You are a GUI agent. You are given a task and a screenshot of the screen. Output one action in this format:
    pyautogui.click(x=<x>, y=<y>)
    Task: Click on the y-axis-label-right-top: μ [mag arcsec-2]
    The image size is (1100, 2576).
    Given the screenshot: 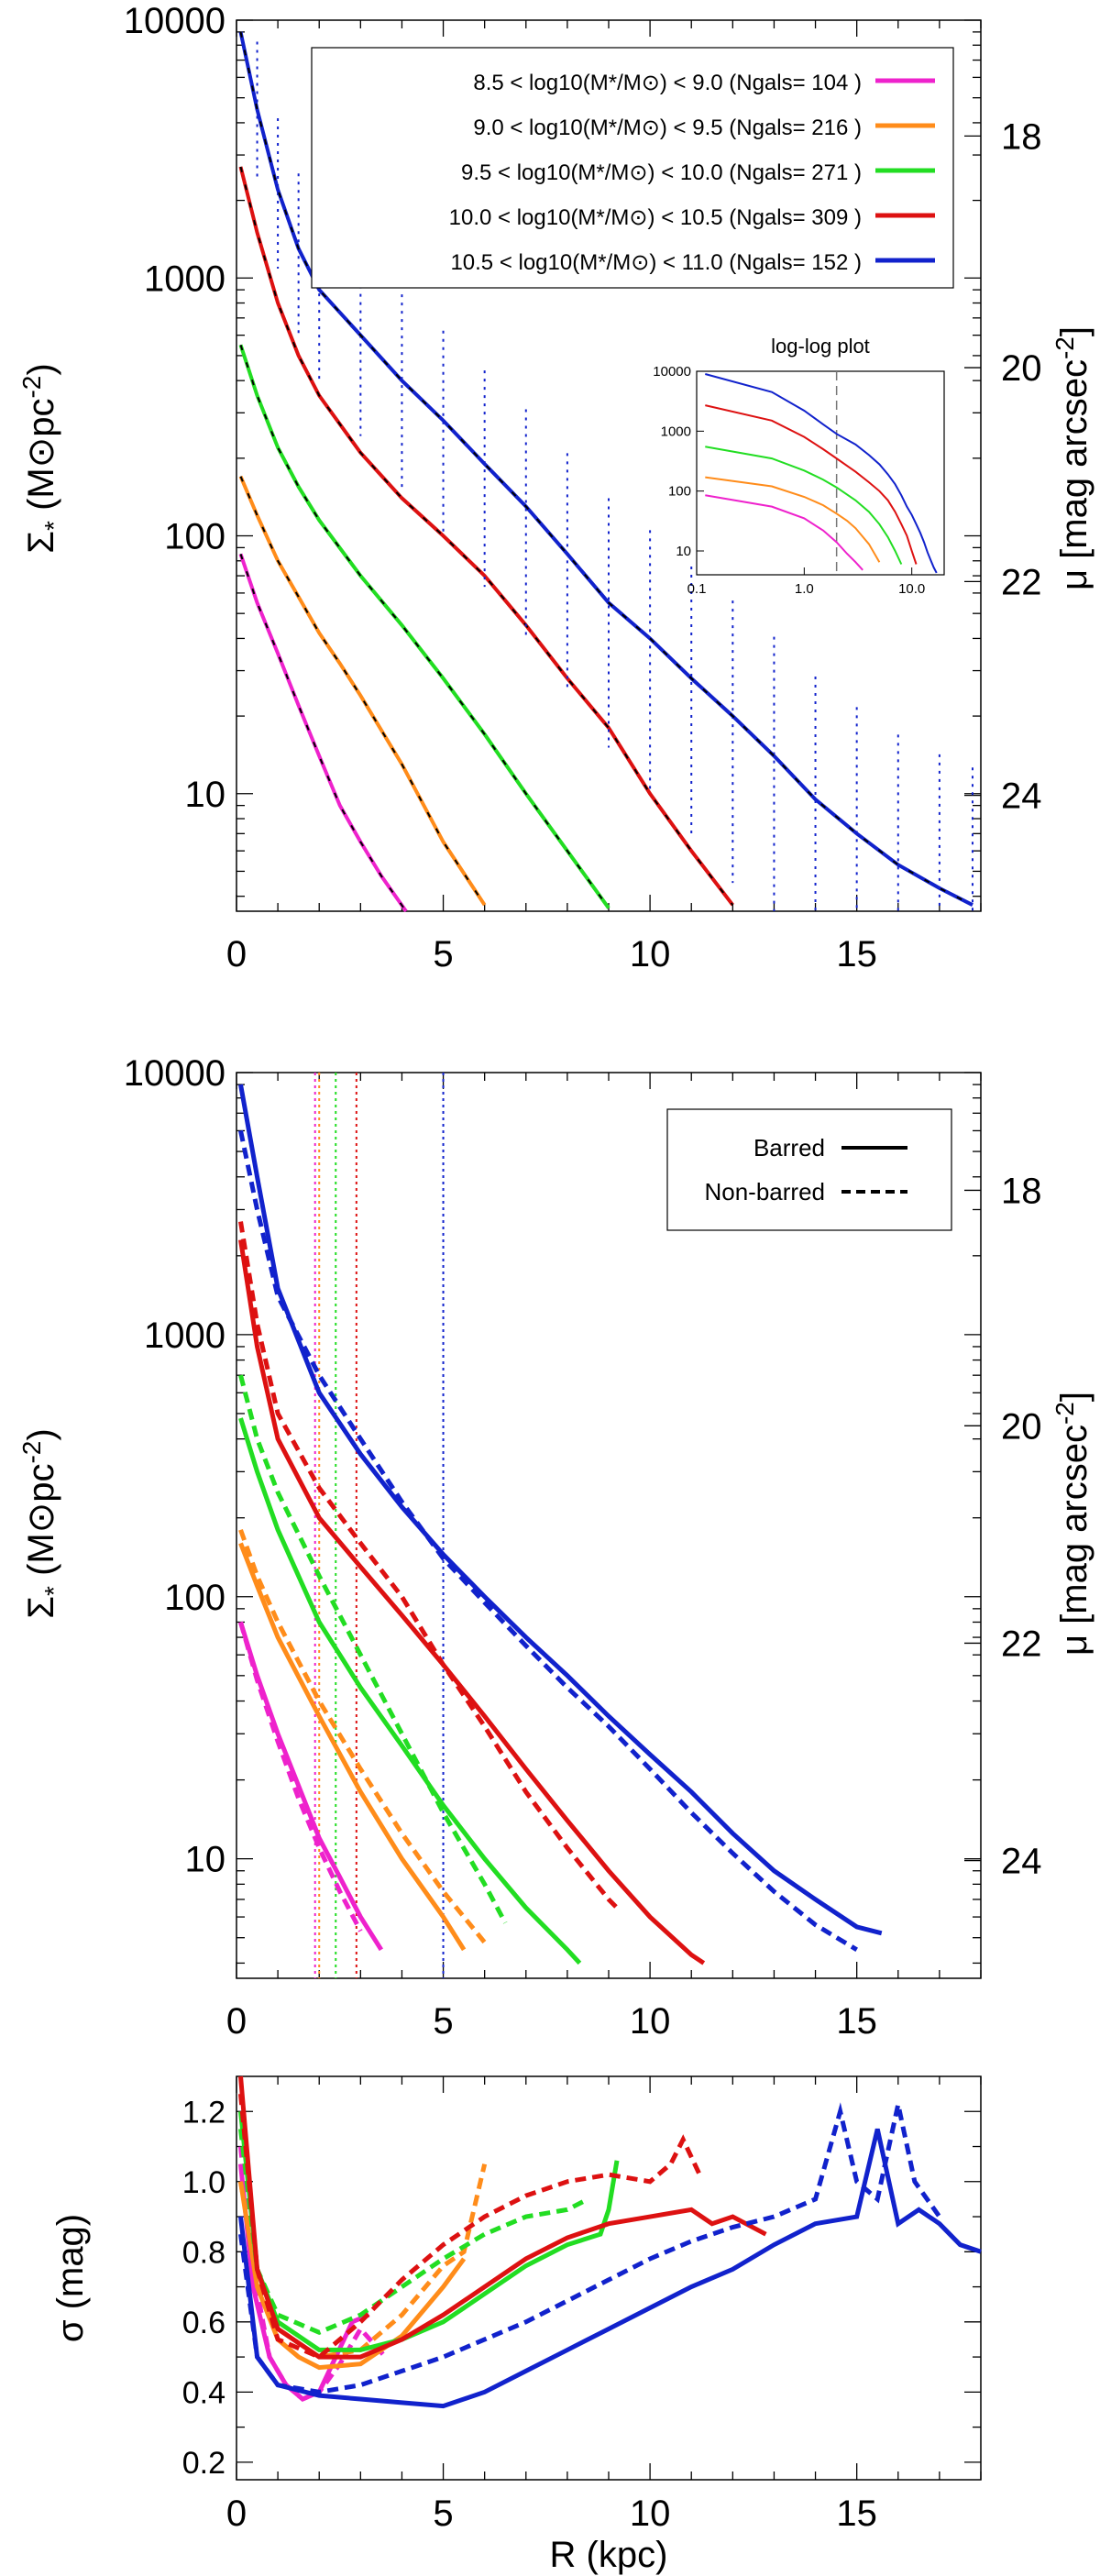 What is the action you would take?
    pyautogui.click(x=1072, y=458)
    